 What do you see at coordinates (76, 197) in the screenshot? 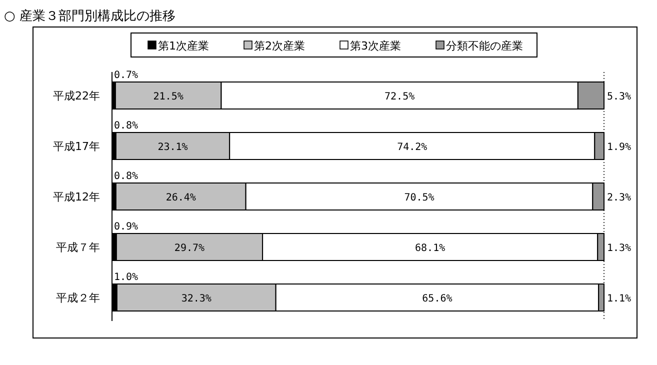
I see `y-tick-label: 平成12年` at bounding box center [76, 197].